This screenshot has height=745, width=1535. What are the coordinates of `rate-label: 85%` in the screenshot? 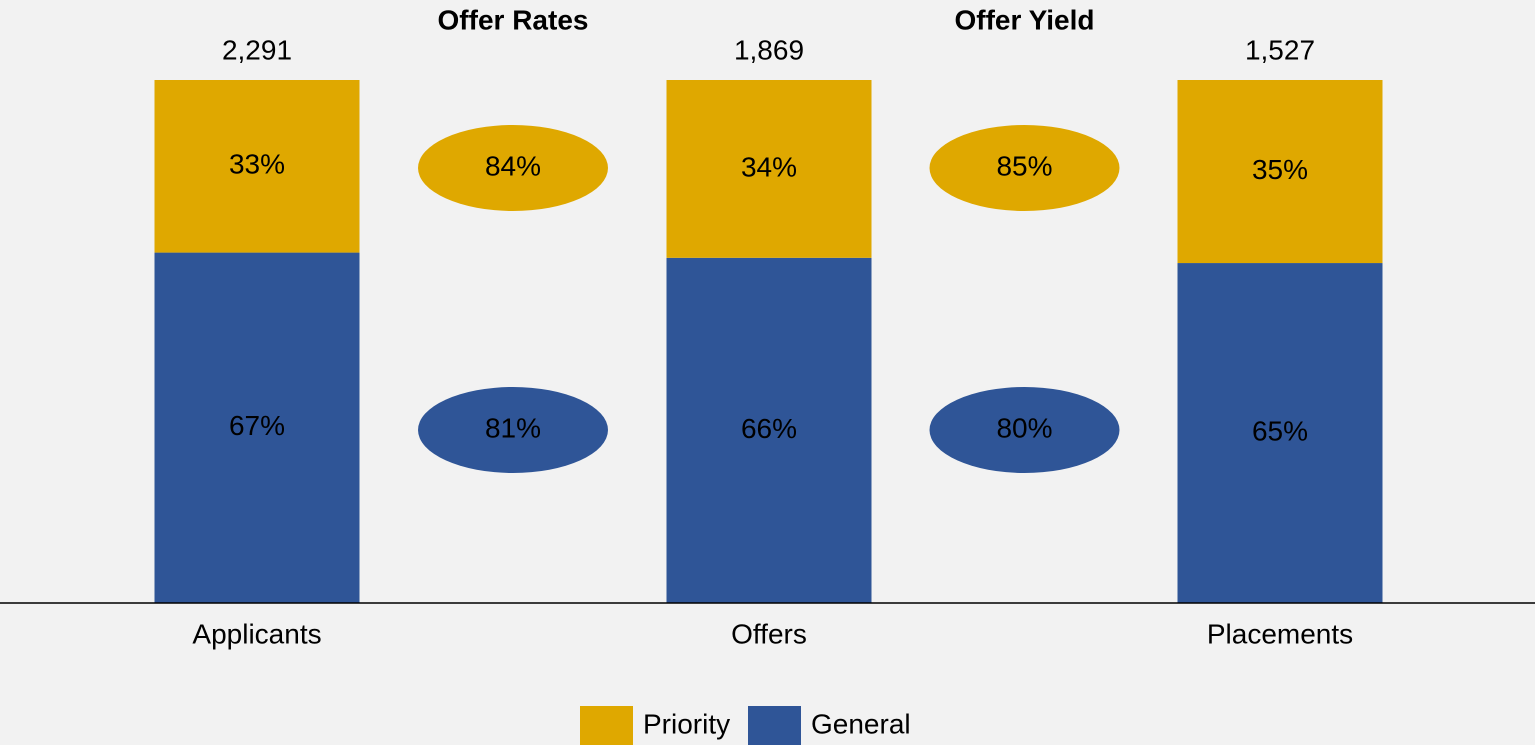 It's located at (1024, 165).